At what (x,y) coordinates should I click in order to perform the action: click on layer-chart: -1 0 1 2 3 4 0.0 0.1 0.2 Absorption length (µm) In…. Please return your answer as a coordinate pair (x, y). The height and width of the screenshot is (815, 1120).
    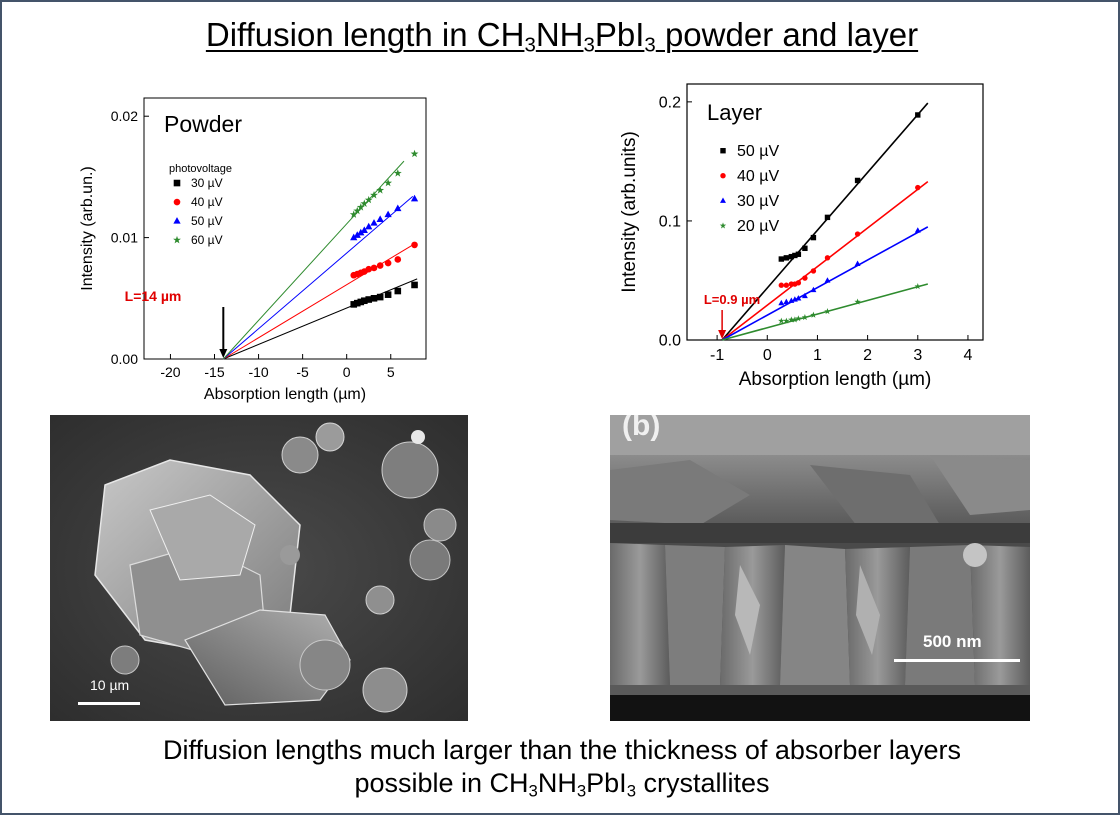
    Looking at the image, I should click on (801, 236).